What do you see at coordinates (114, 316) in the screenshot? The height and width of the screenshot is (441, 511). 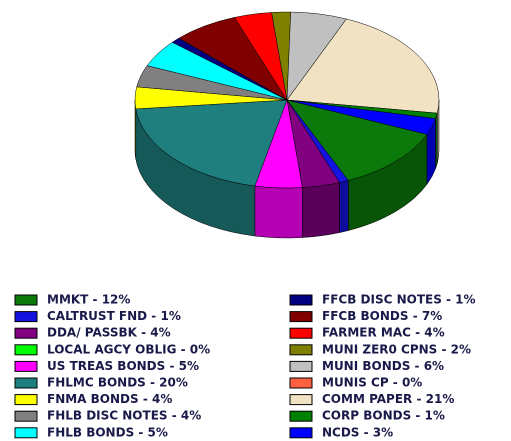 I see `legend-label: CALTRUST FND - 1%` at bounding box center [114, 316].